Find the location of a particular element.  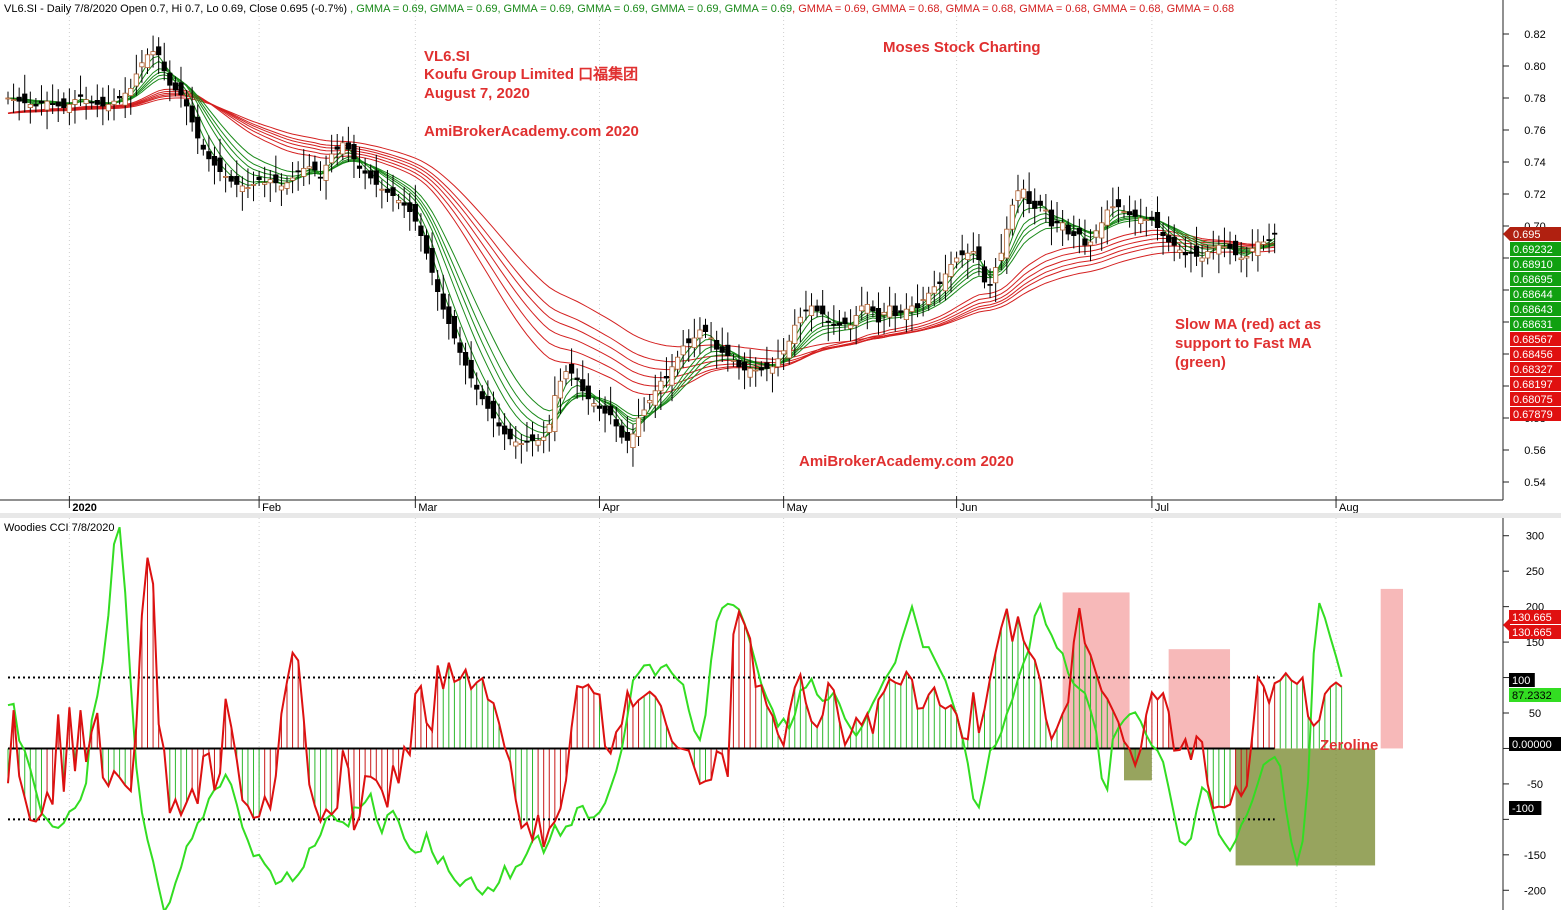

price-readout: 0.68567 is located at coordinates (1533, 340).